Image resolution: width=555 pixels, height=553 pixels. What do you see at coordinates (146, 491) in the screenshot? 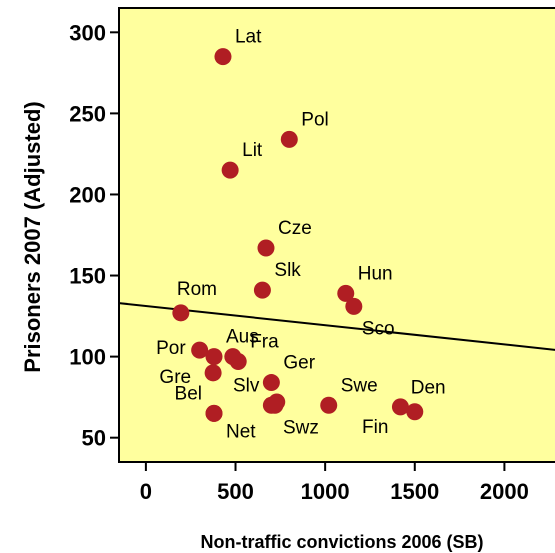
I see `x-tick-label: 0` at bounding box center [146, 491].